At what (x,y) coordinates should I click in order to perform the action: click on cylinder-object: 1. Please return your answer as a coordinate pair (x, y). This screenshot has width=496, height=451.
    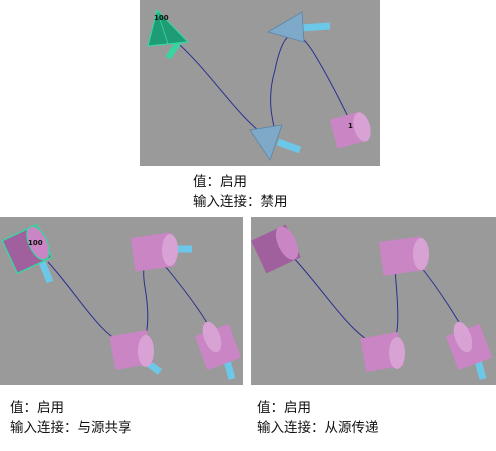
    Looking at the image, I should click on (351, 129).